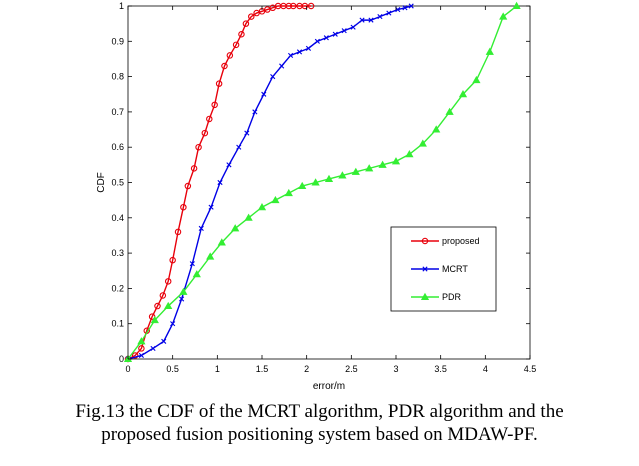 This screenshot has height=466, width=639. What do you see at coordinates (395, 369) in the screenshot?
I see `x-tick-label: 3` at bounding box center [395, 369].